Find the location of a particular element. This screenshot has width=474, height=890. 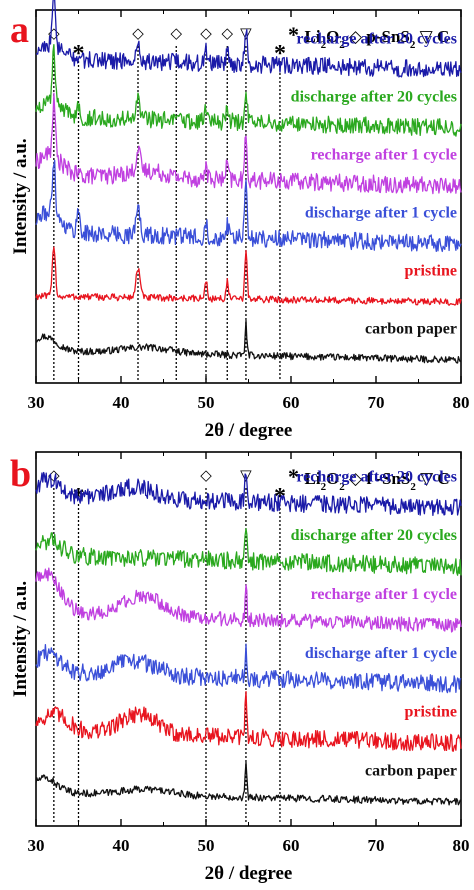

panel-label: a is located at coordinates (19, 30).